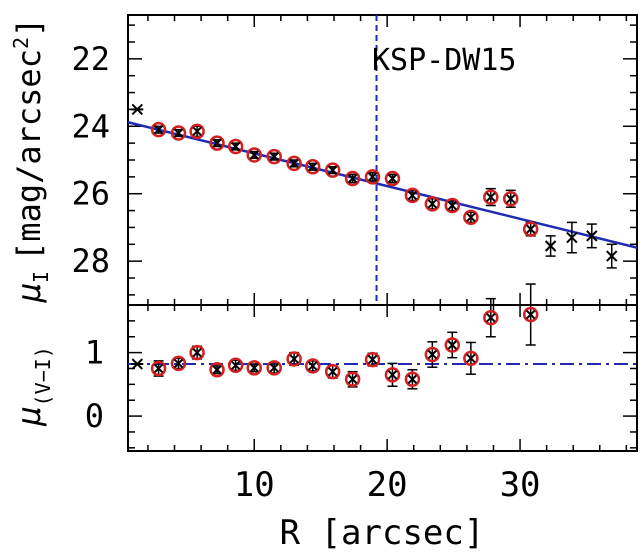  I want to click on top-y-label-mu: μ, so click(29, 293).